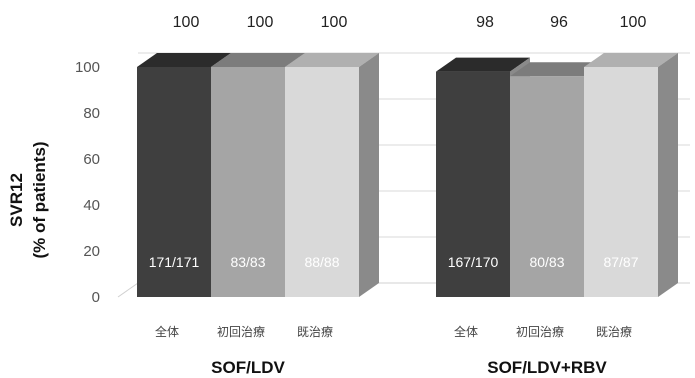 The width and height of the screenshot is (695, 378). Describe the element at coordinates (321, 262) in the screenshot. I see `bar-count-label: 88/88` at that location.